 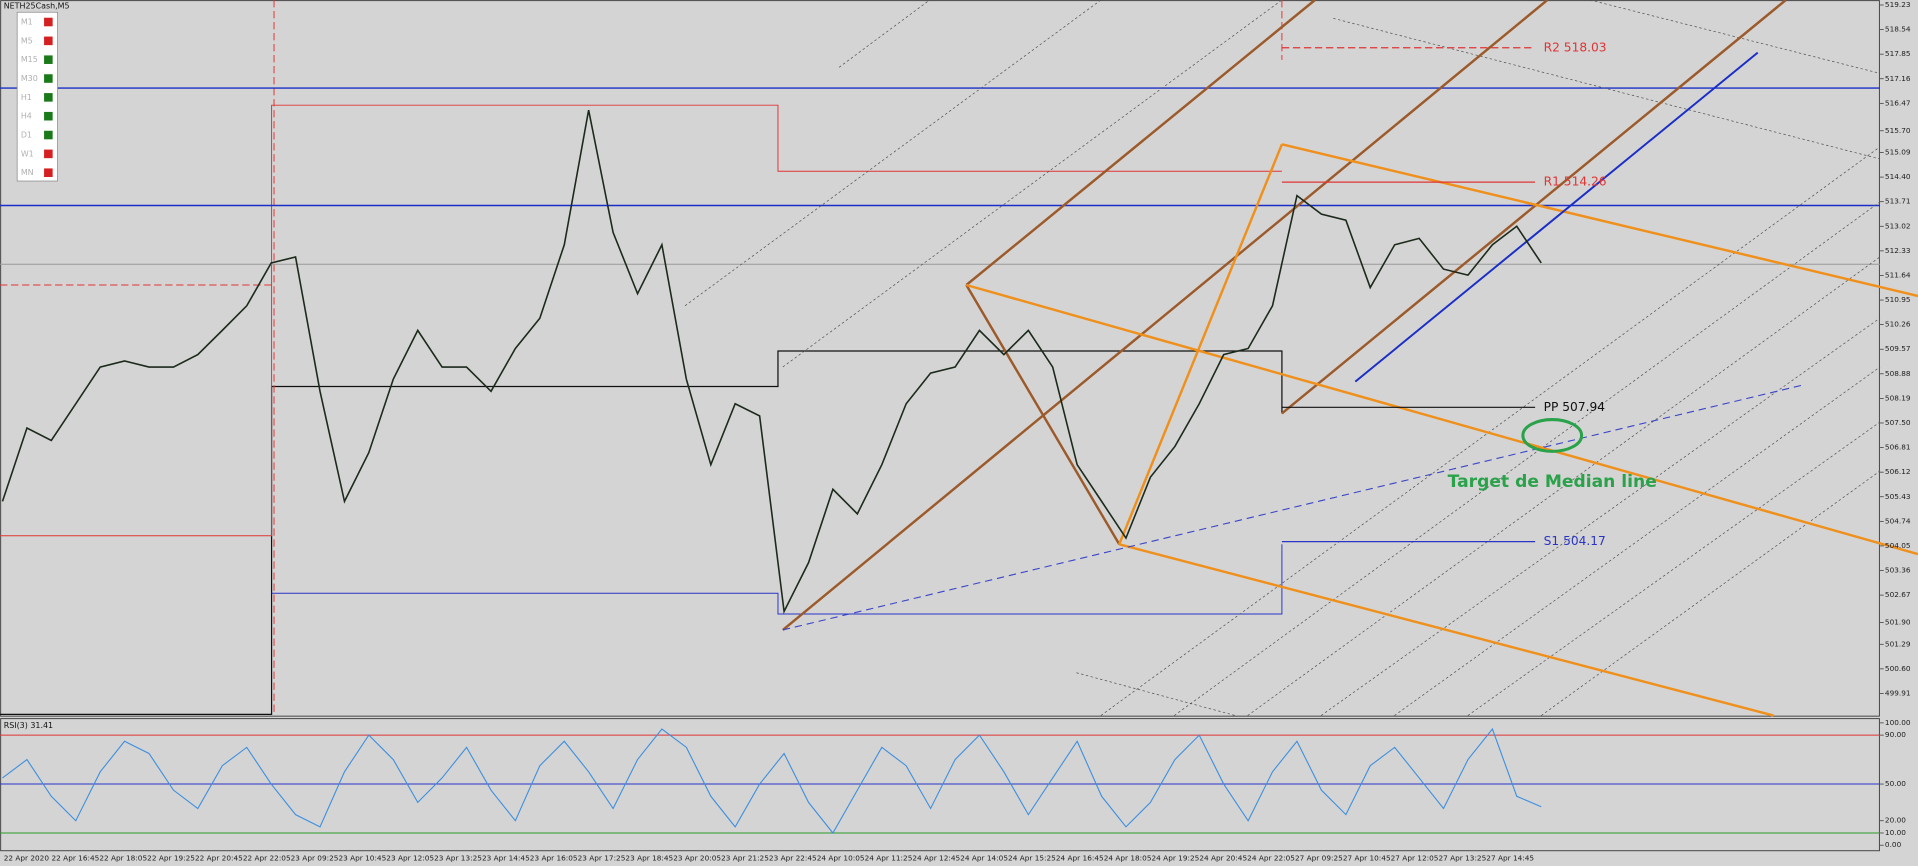 What do you see at coordinates (1898, 324) in the screenshot?
I see `y-tick-label: 510.26` at bounding box center [1898, 324].